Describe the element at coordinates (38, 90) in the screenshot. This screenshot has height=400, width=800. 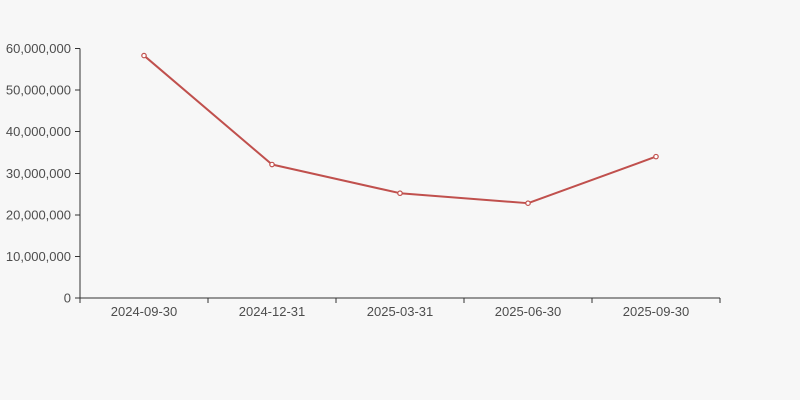
I see `y-axis-tick-label: 50,000,000` at that location.